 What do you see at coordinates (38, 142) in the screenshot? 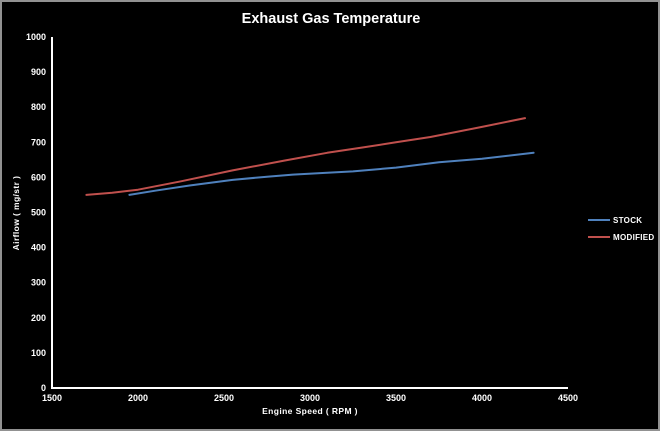
I see `y-tick-label: 700` at bounding box center [38, 142].